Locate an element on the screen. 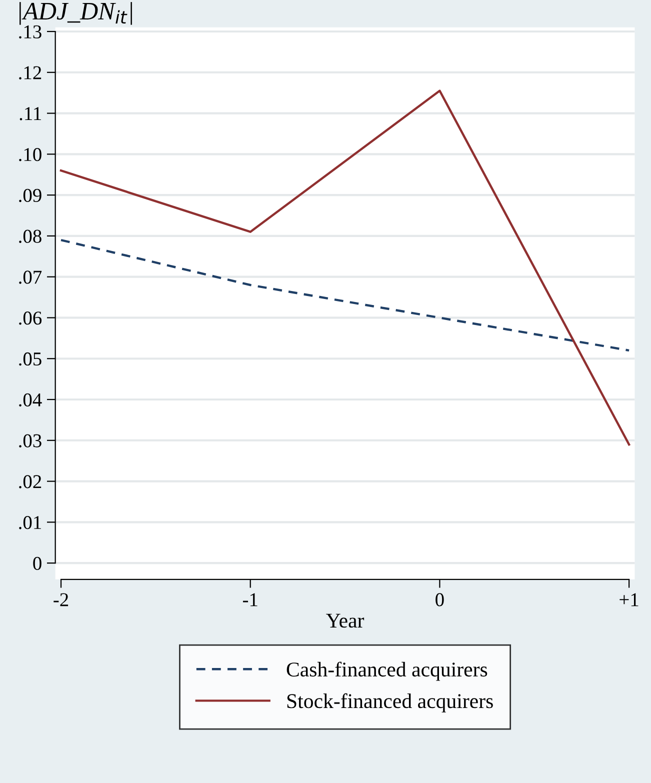 This screenshot has height=783, width=651. y-axis-title: |ADJ_DN$_{it}$| is located at coordinates (76, 13).